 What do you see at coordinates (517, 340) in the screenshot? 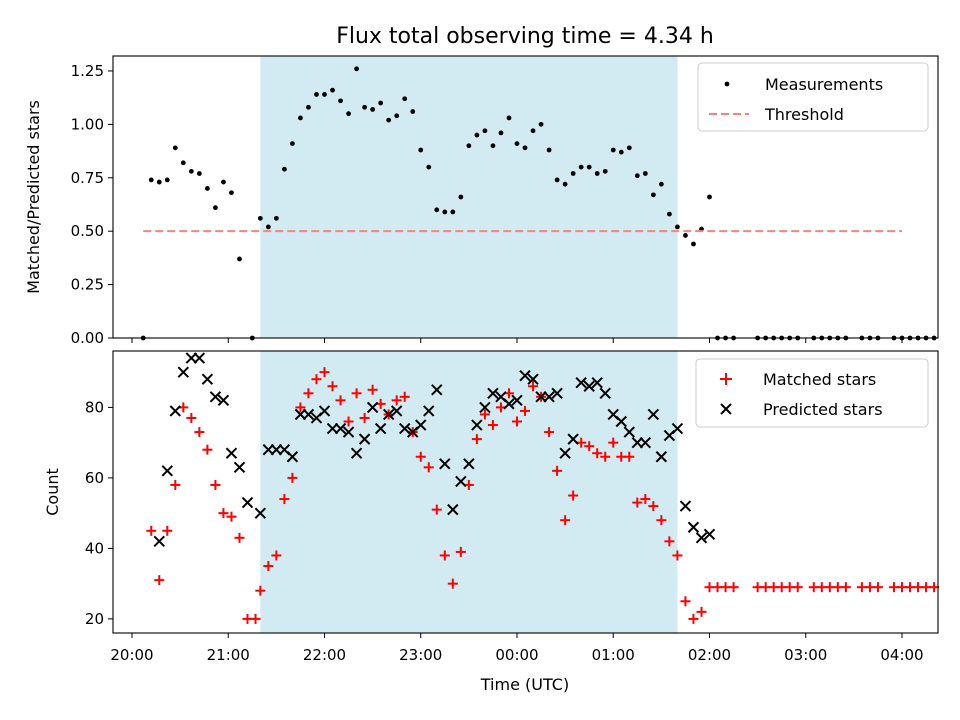
I see `top-x-ticks` at bounding box center [517, 340].